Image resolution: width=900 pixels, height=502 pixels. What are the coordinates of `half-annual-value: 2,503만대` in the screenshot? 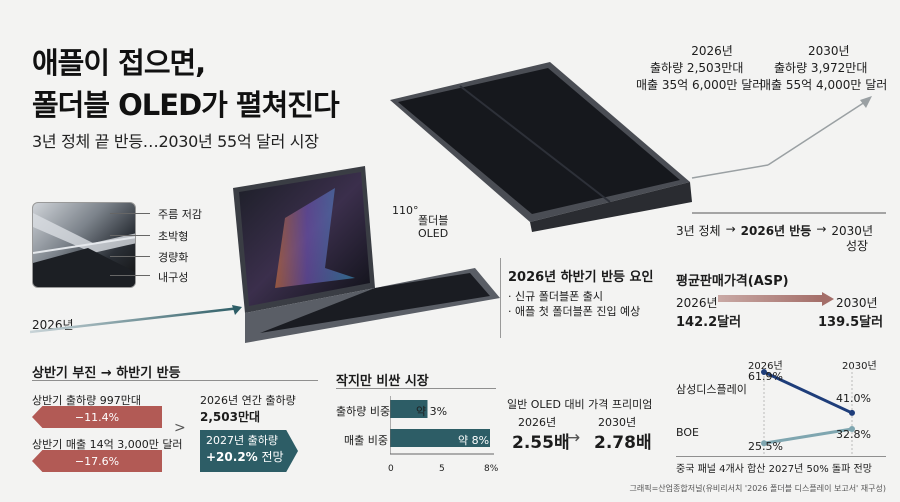 It's located at (230, 417).